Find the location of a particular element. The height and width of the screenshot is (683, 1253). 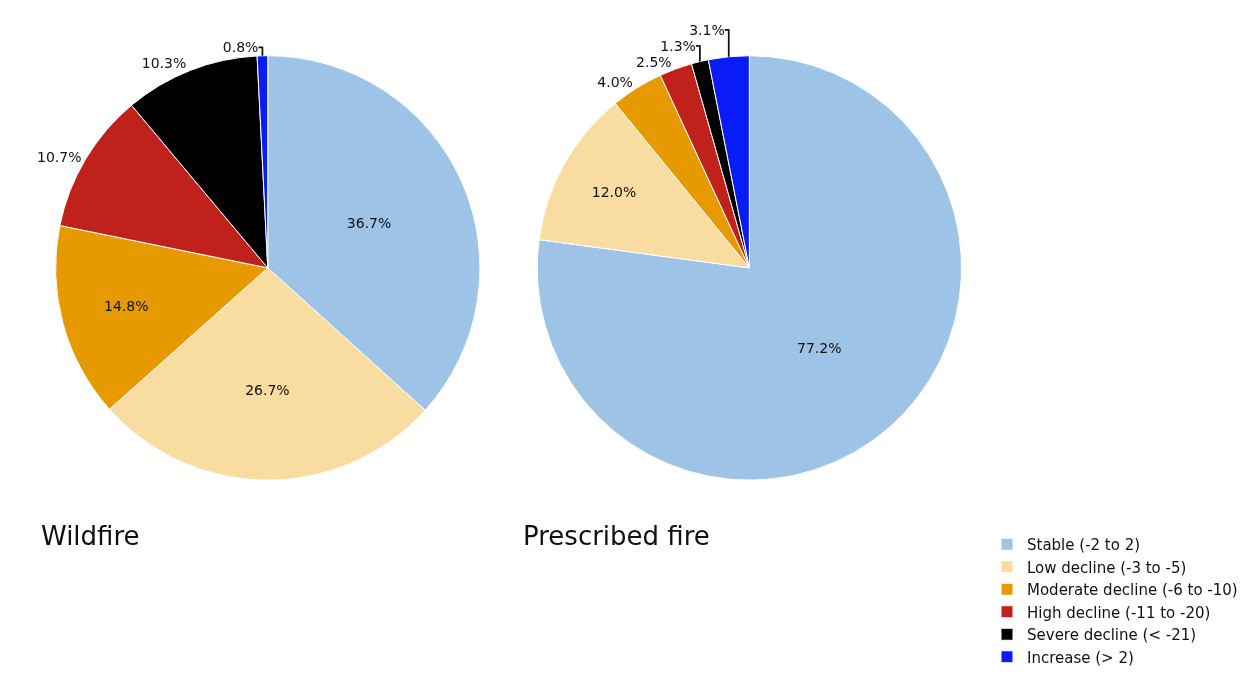

data-label: 4.0% is located at coordinates (615, 82).